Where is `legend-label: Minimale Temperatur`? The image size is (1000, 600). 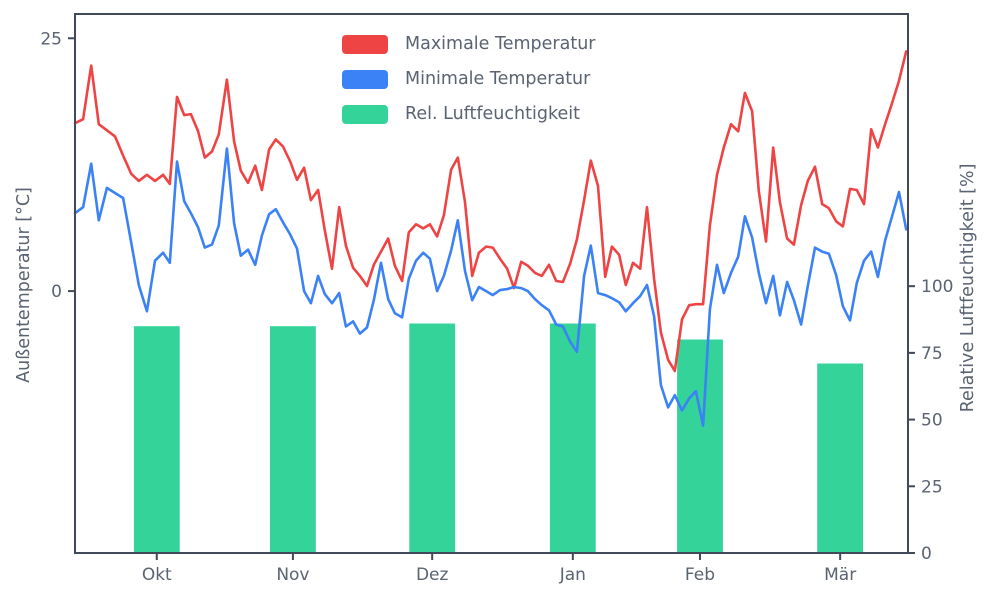
legend-label: Minimale Temperatur is located at coordinates (498, 79).